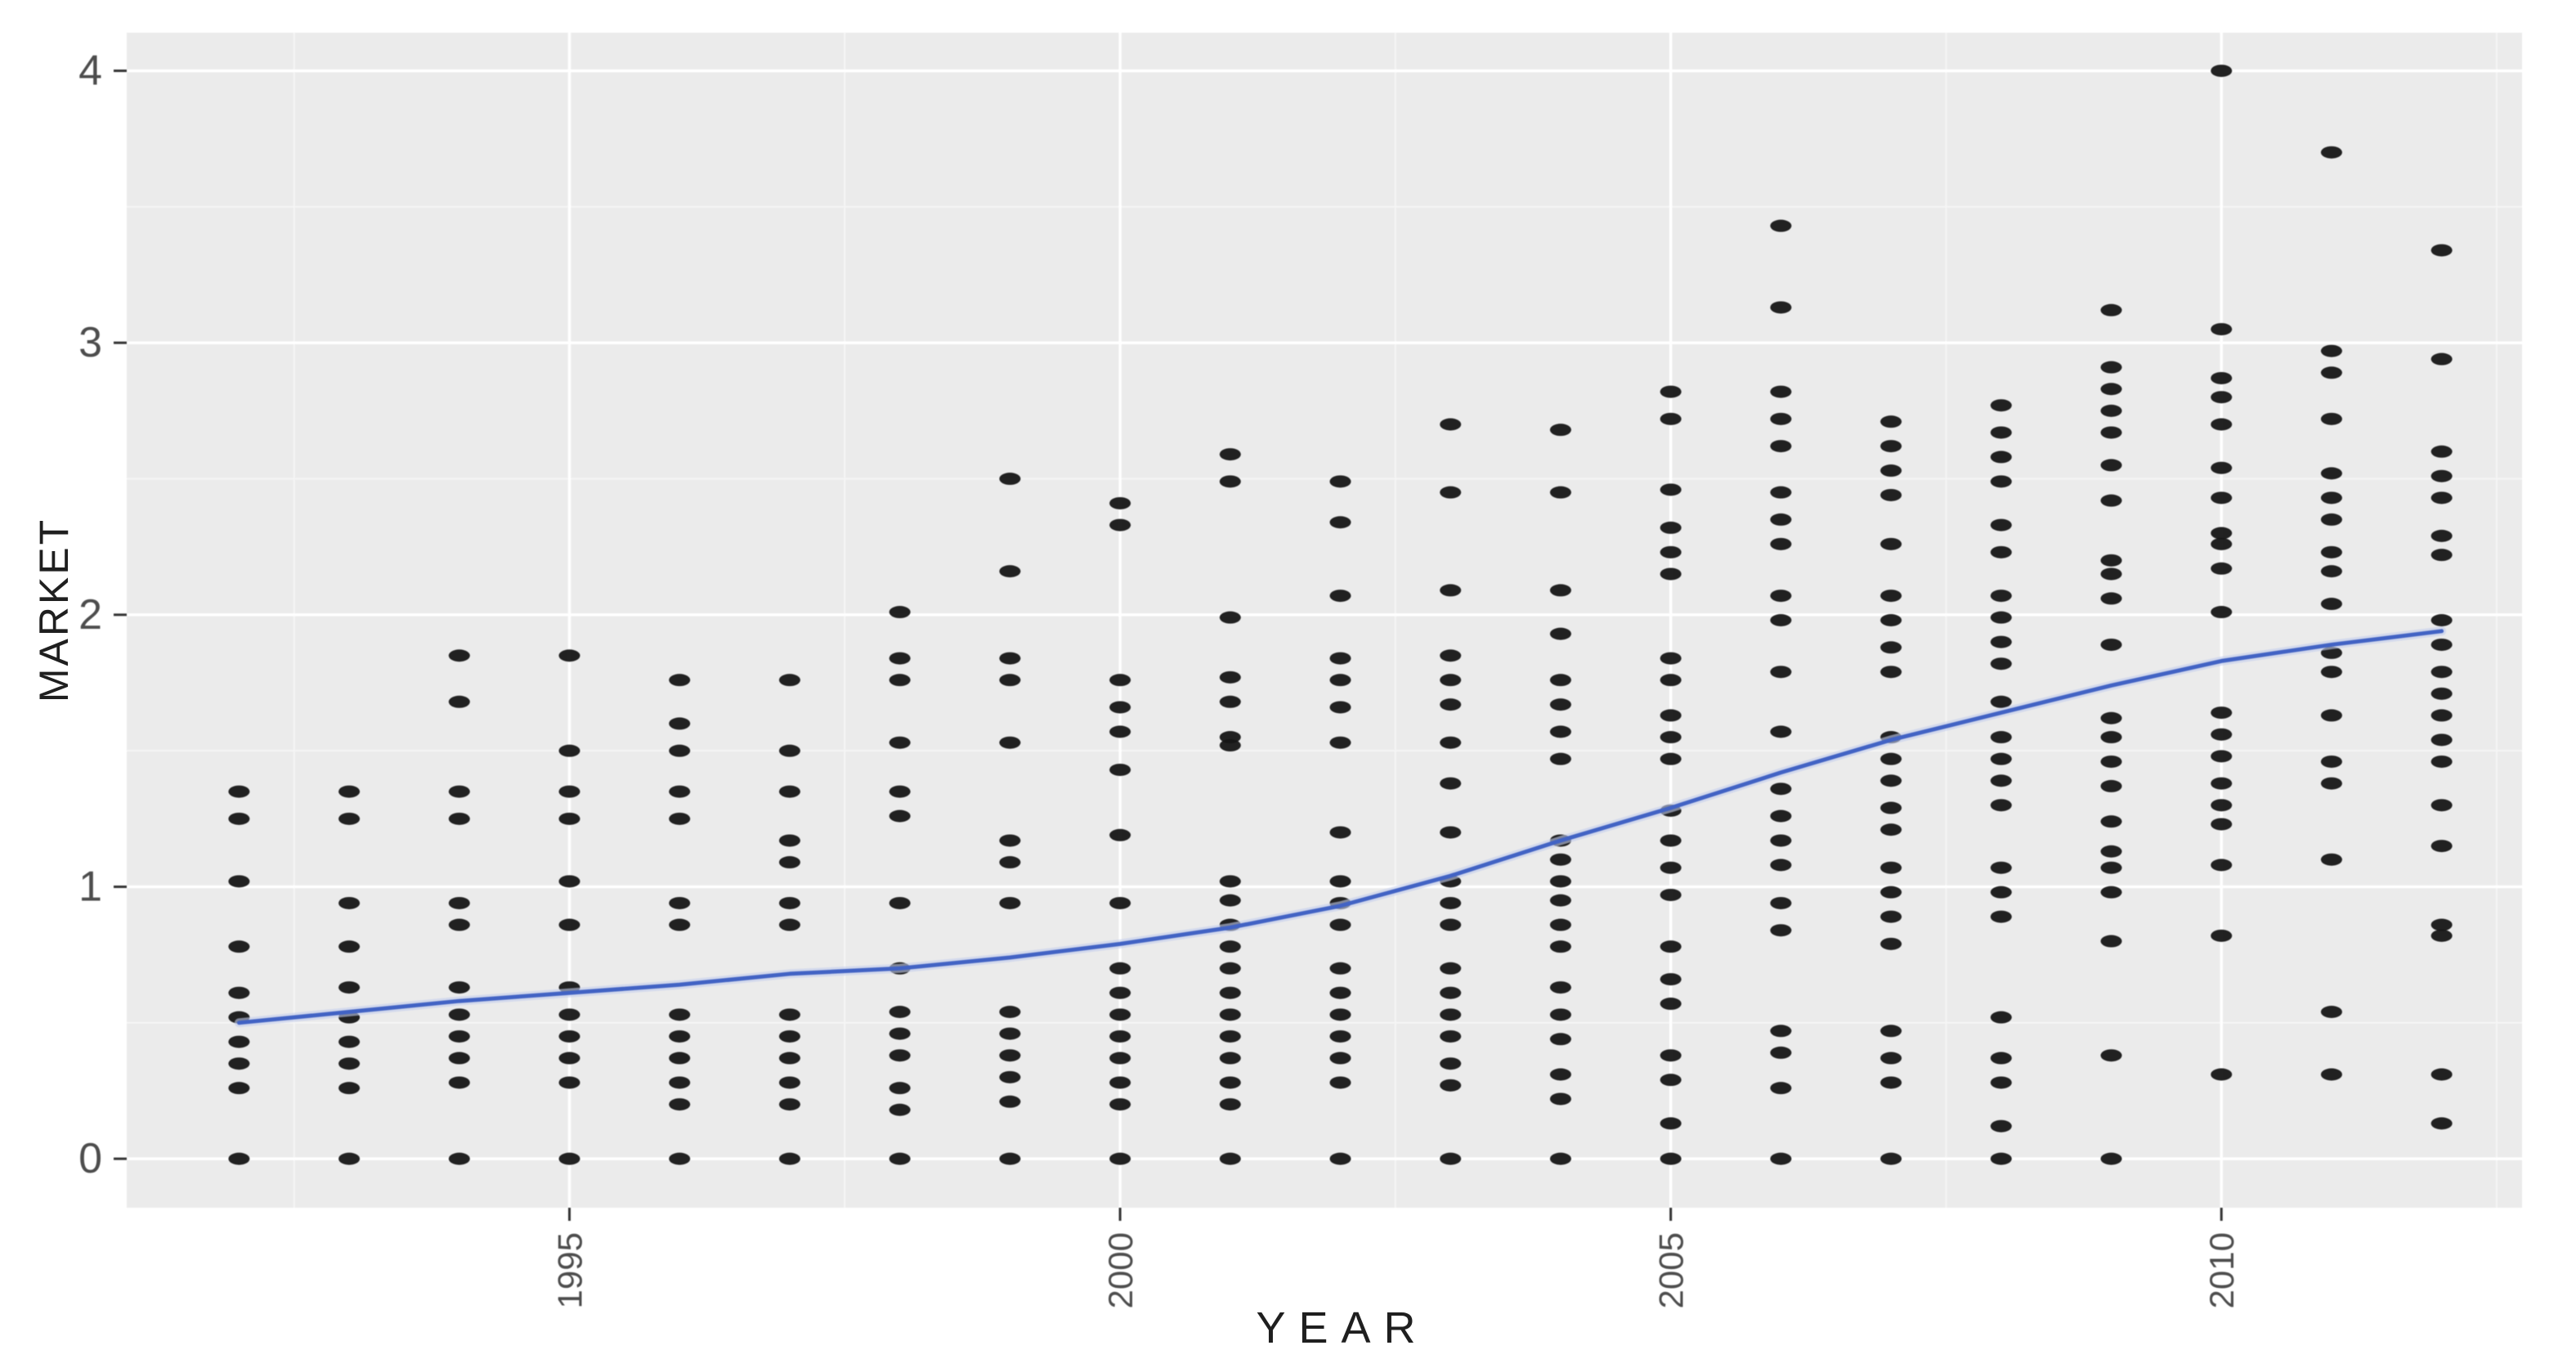 The width and height of the screenshot is (2576, 1368). I want to click on x-axis-title: YEAR, so click(1342, 1327).